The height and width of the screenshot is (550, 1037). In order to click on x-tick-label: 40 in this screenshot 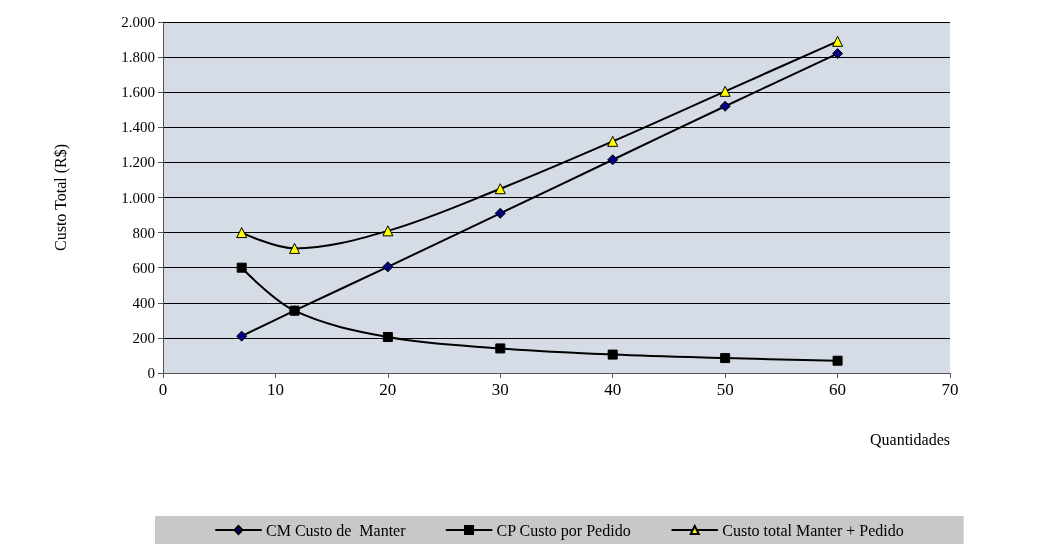, I will do `click(613, 389)`.